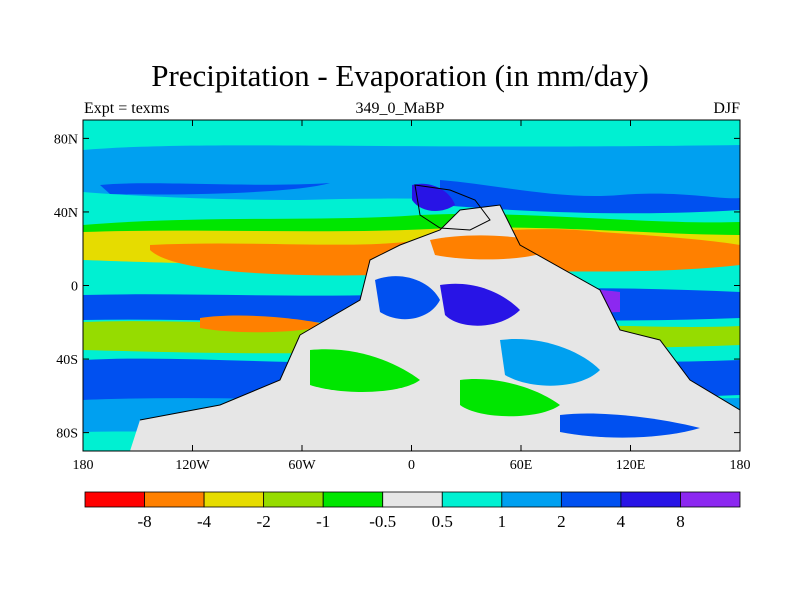 The height and width of the screenshot is (600, 800). Describe the element at coordinates (204, 521) in the screenshot. I see `colorbar-label: -4` at that location.